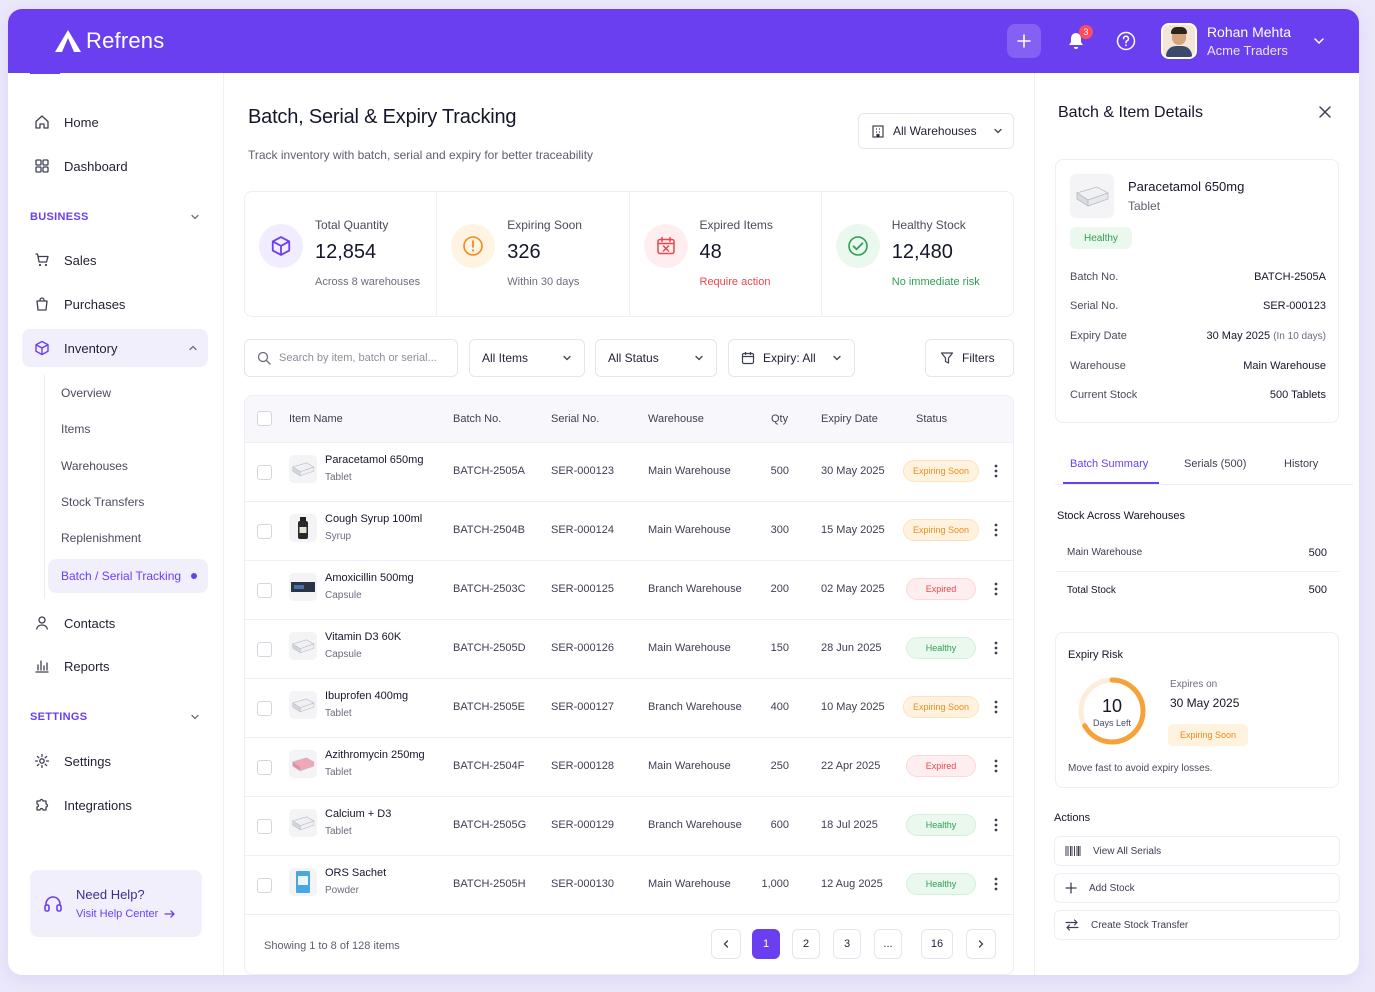 The image size is (1375, 992). Describe the element at coordinates (917, 254) in the screenshot. I see `stat-healthy-stock: Healthy Stock 12,480 No immediate risk` at that location.